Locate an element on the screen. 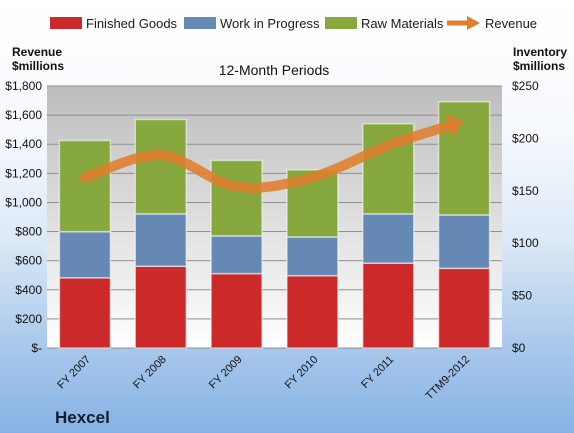 Image resolution: width=574 pixels, height=433 pixels. legend-label-revenue: Revenue is located at coordinates (511, 23).